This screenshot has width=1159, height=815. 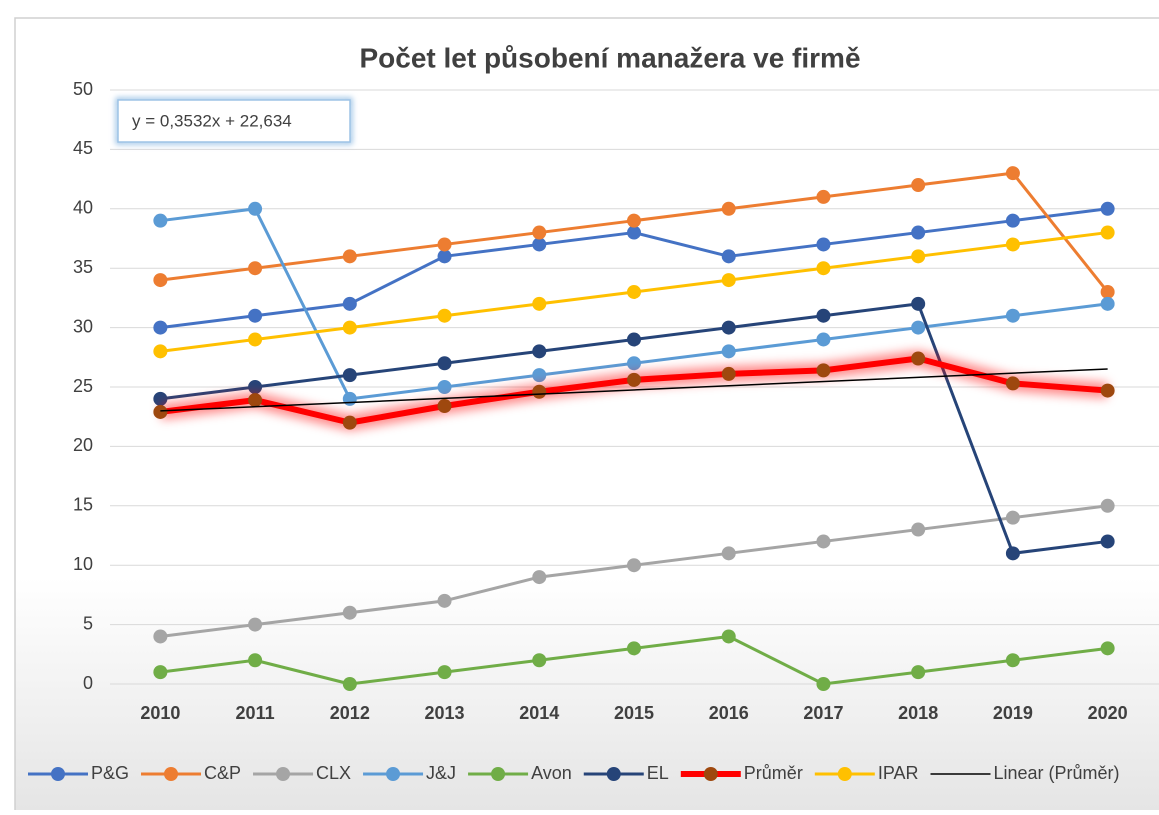 What do you see at coordinates (83, 505) in the screenshot?
I see `y-tick-label: 15` at bounding box center [83, 505].